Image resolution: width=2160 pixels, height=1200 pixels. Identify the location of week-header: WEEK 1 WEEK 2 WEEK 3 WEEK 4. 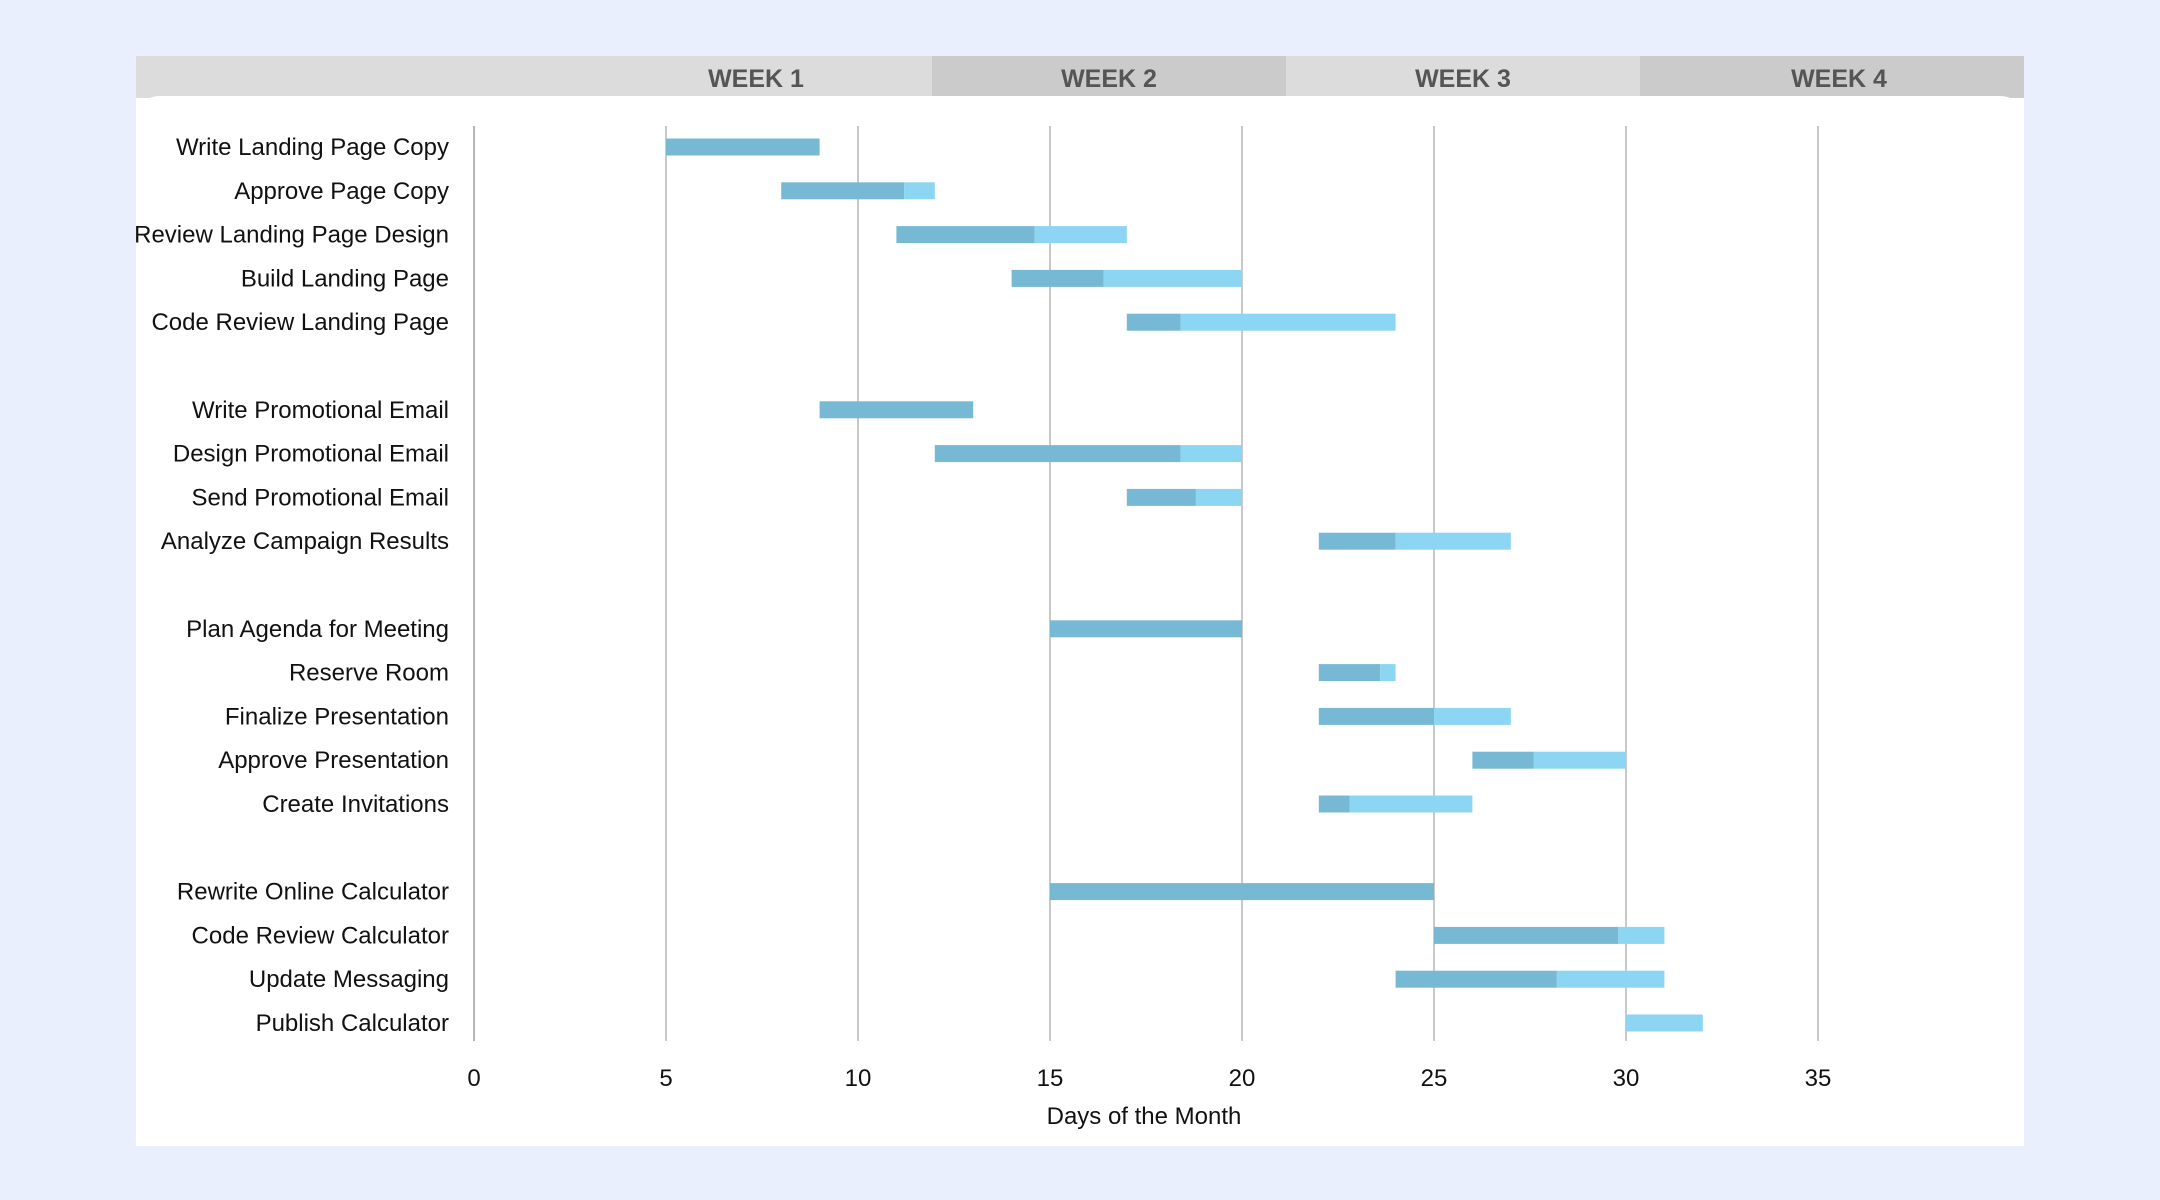
(1080, 83).